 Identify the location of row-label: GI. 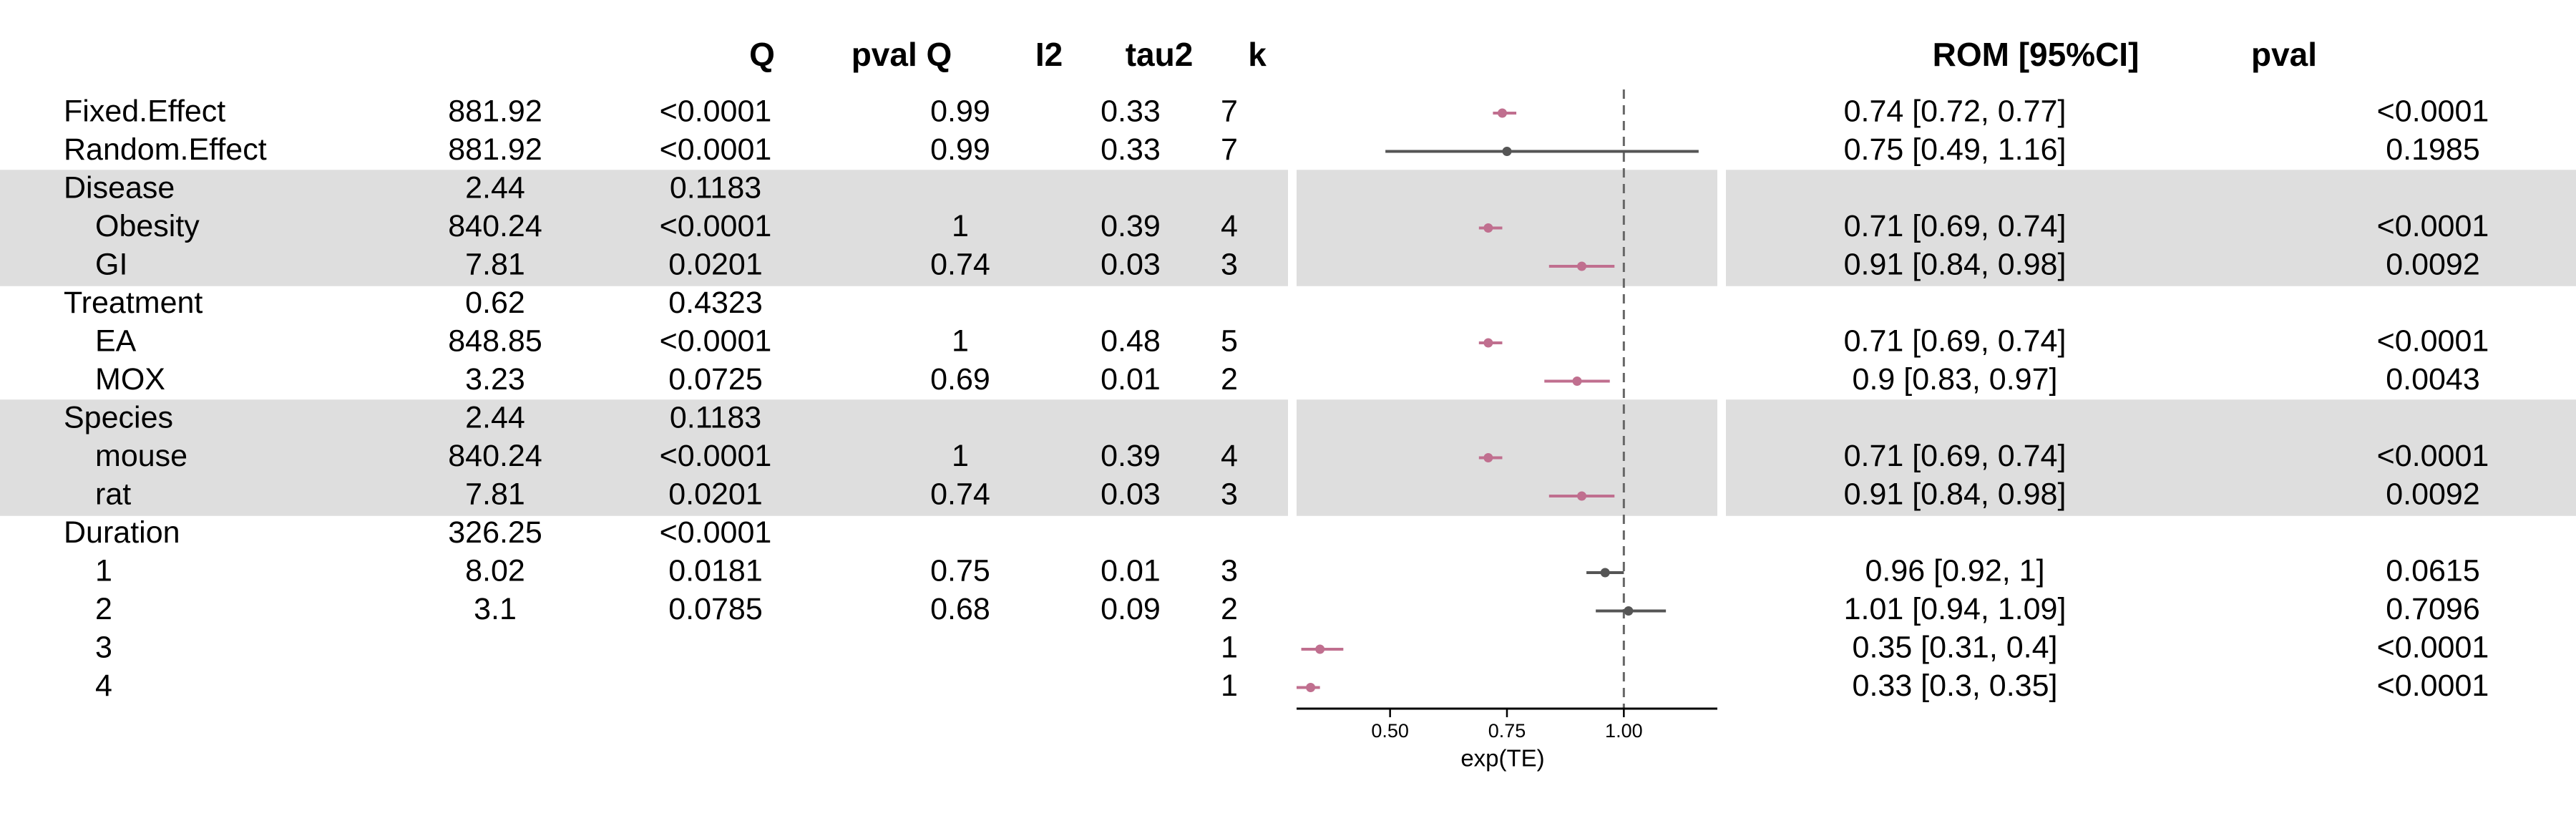
(111, 264).